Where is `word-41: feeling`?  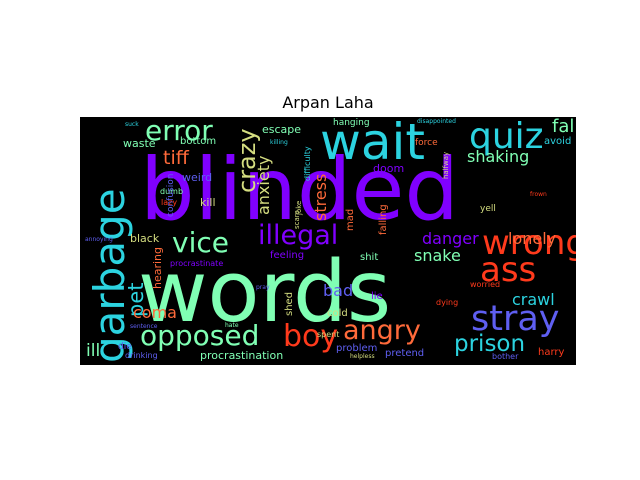
word-41: feeling is located at coordinates (287, 255).